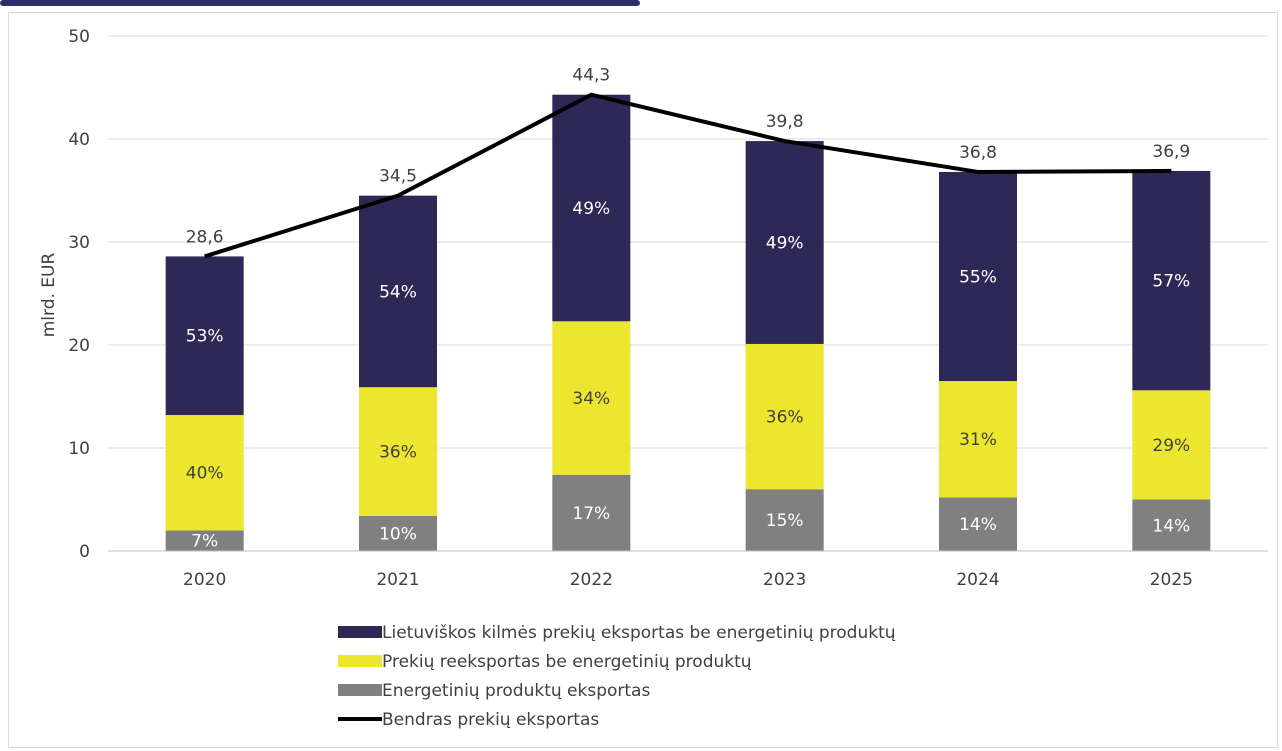  I want to click on segment-label: 31%, so click(978, 440).